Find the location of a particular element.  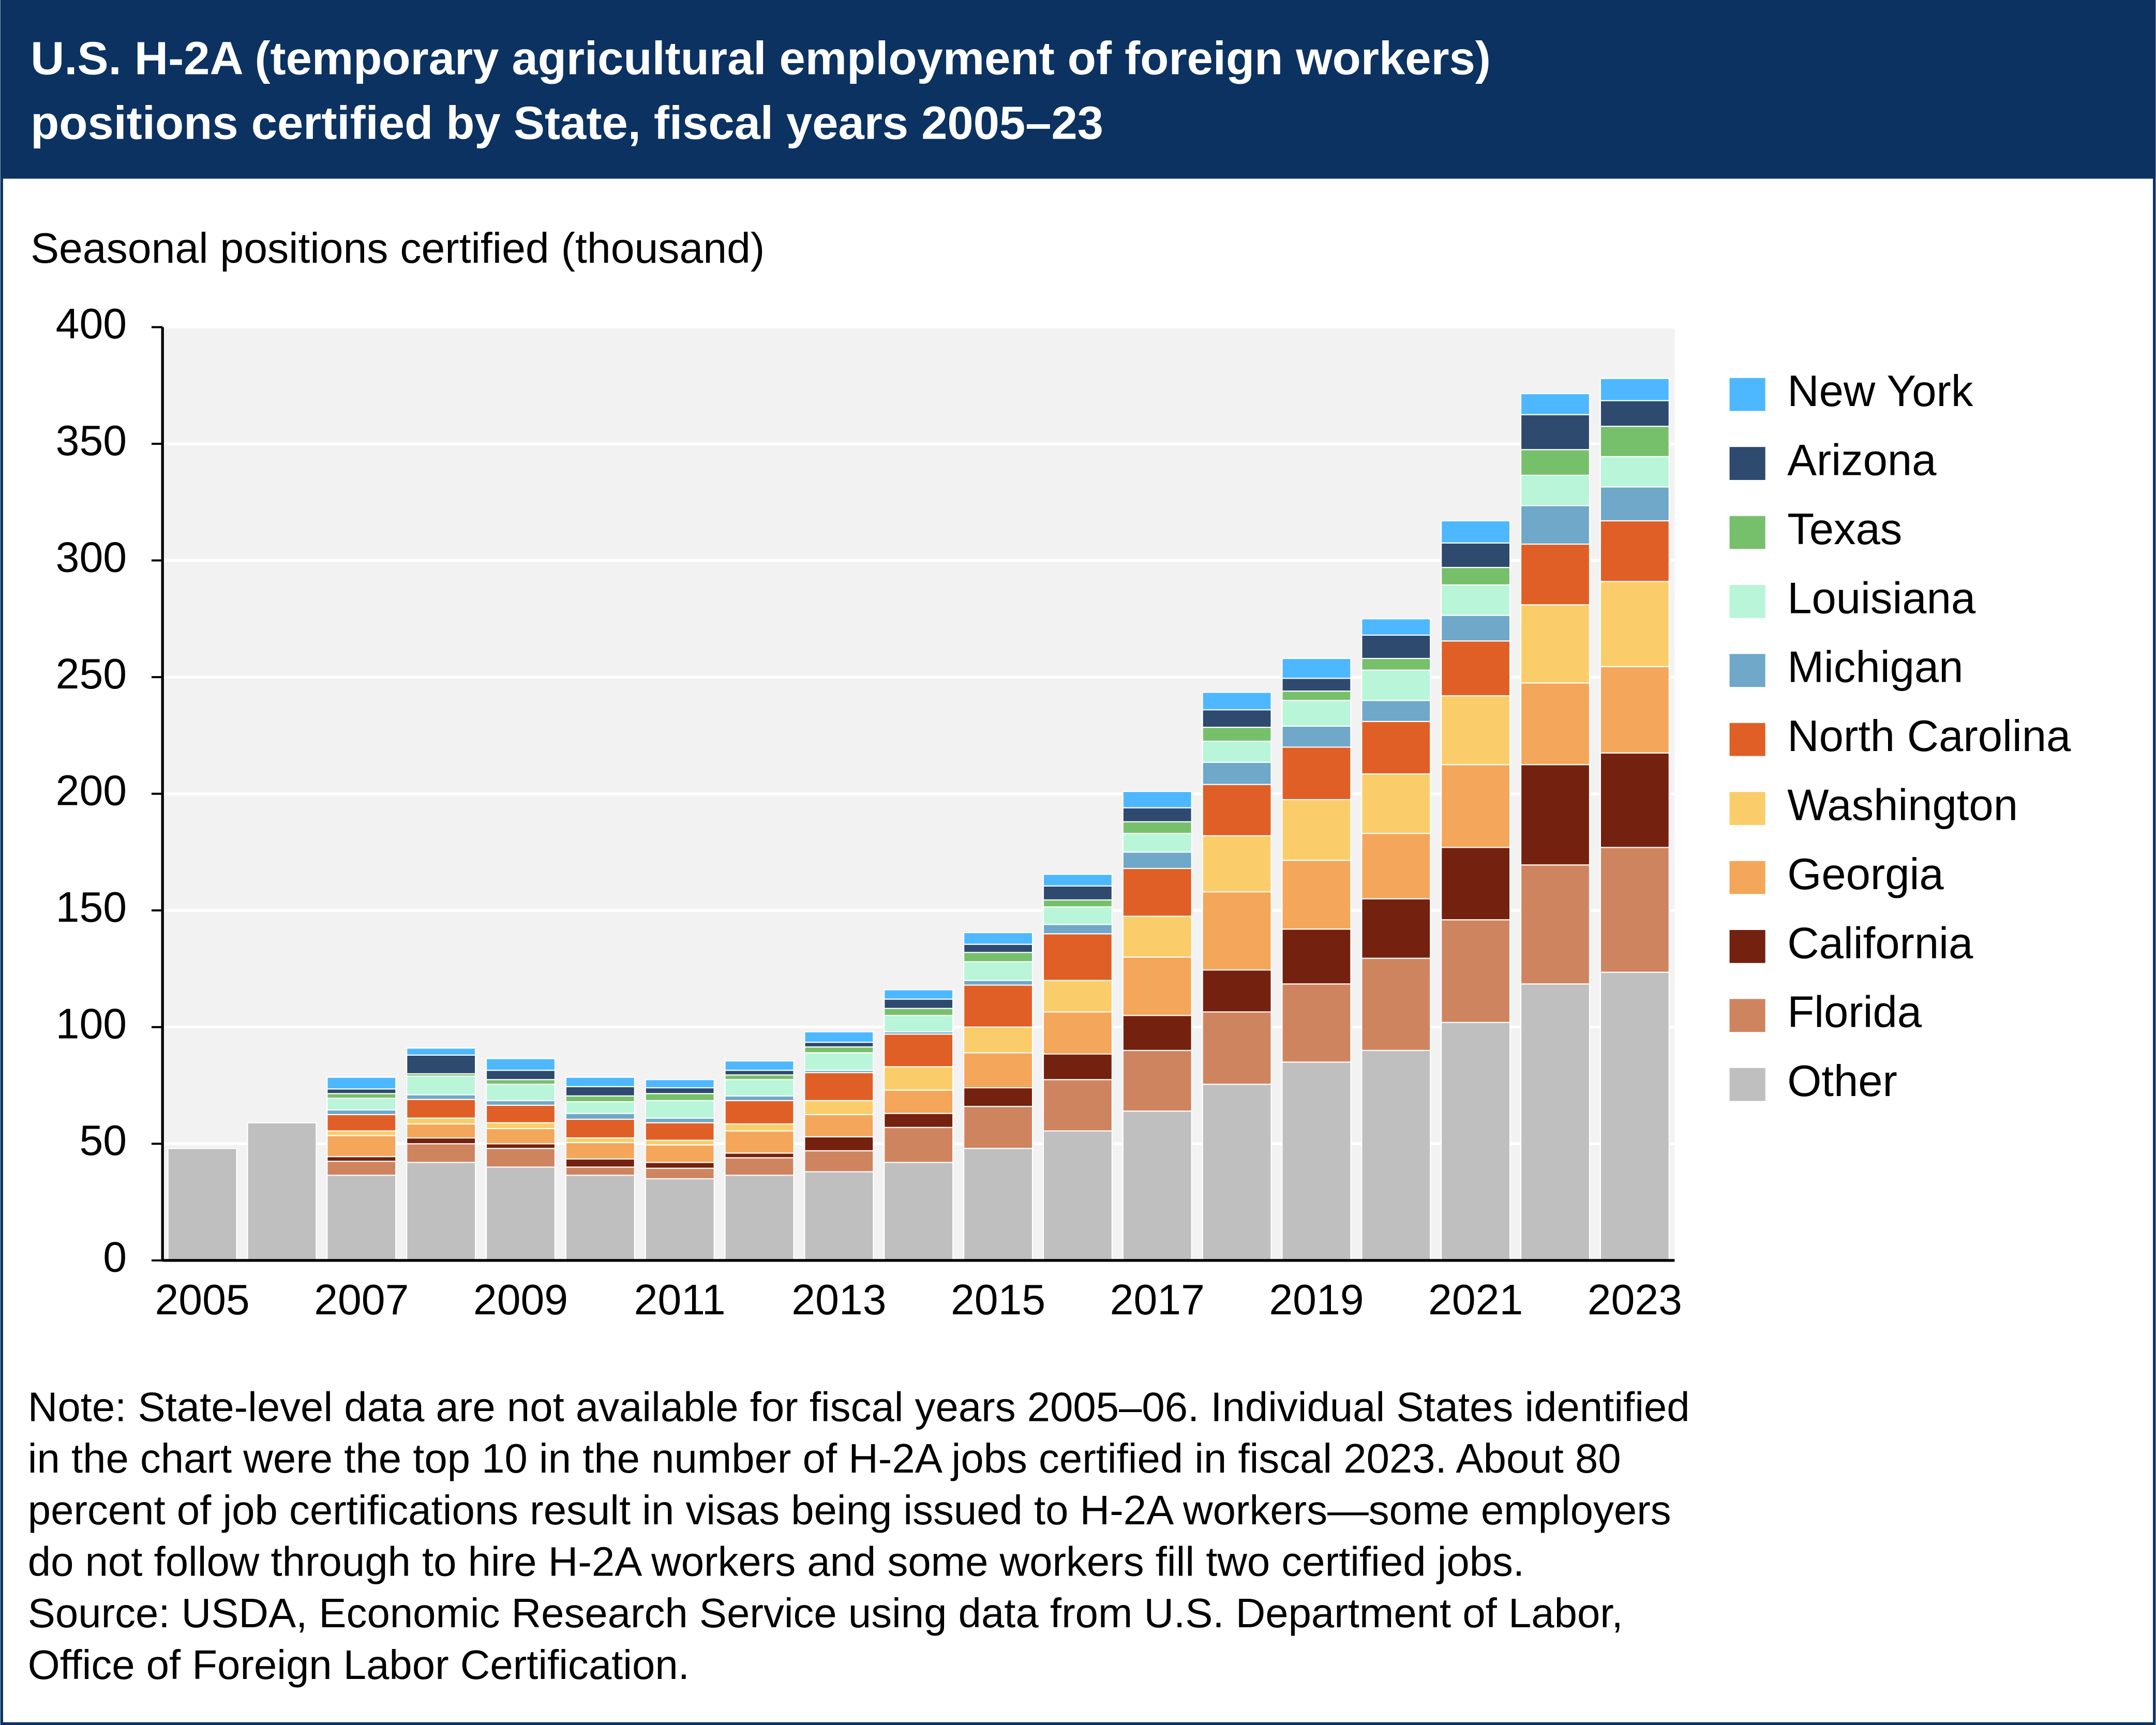

legend-label: Other is located at coordinates (1842, 1082).